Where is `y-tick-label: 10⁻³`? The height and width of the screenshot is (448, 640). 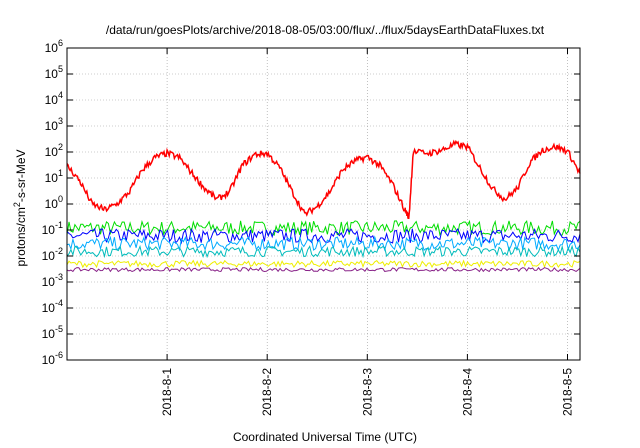 y-tick-label: 10⁻³ is located at coordinates (52, 280).